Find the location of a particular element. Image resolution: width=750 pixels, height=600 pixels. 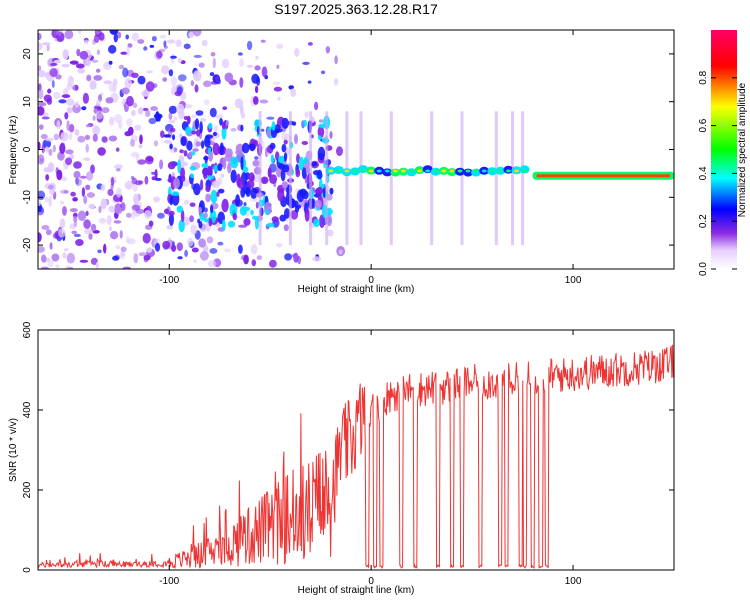

snr-ylabel: SNR (10 * v/v) is located at coordinates (13, 450).